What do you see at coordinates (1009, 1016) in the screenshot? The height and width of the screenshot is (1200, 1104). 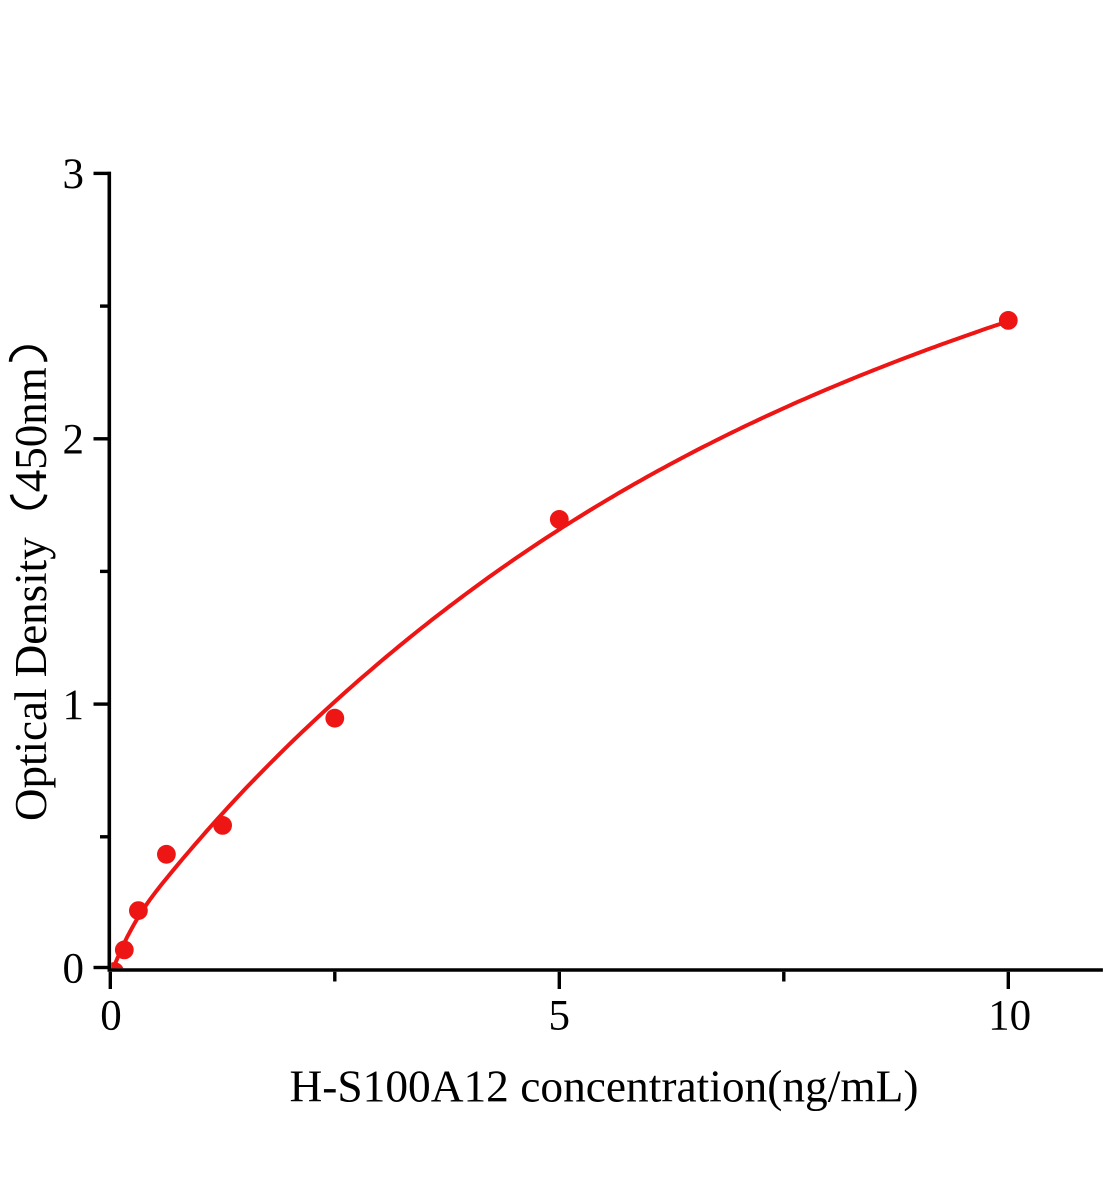 I see `svg-text: 10` at bounding box center [1009, 1016].